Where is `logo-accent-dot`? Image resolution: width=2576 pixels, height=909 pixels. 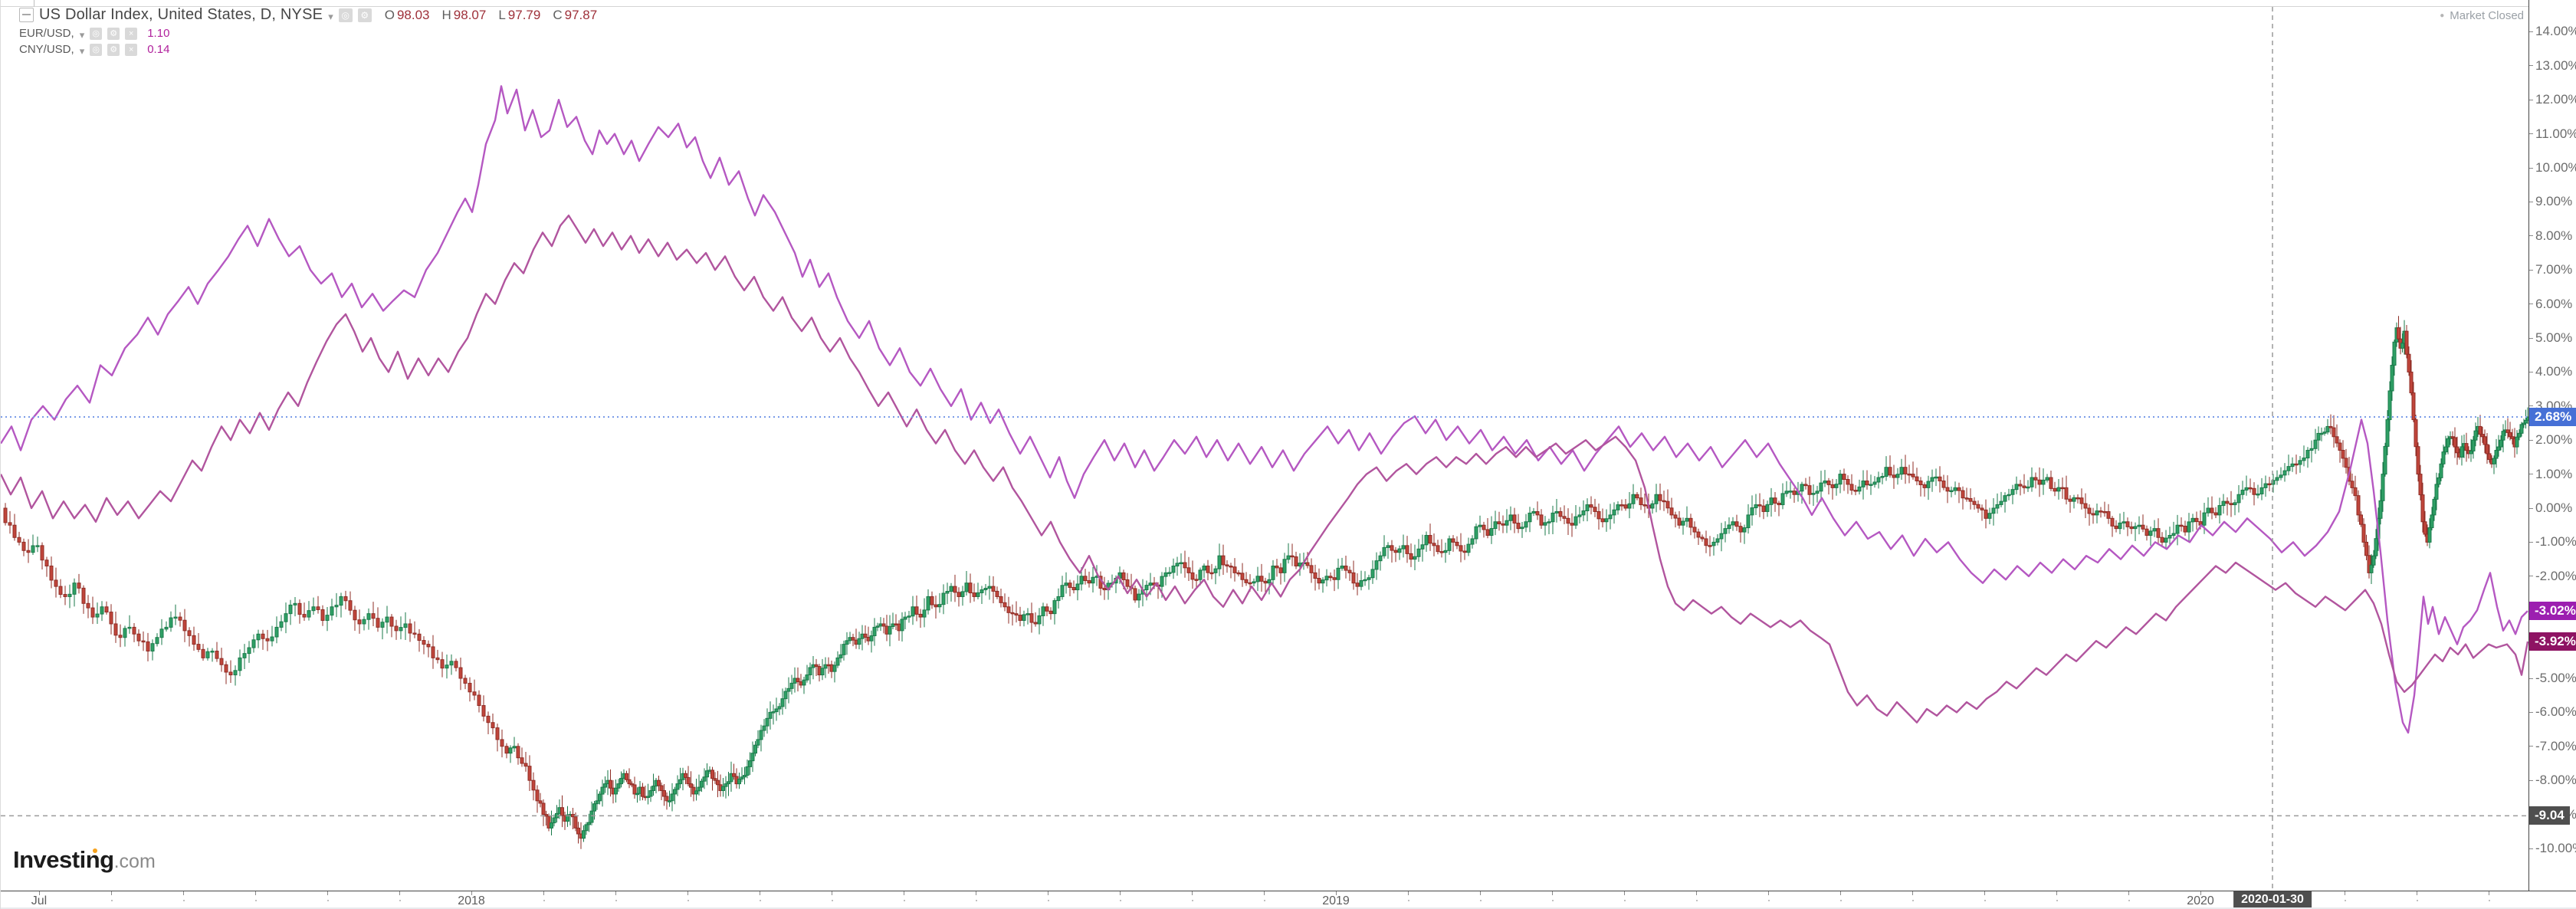
logo-accent-dot is located at coordinates (95, 850).